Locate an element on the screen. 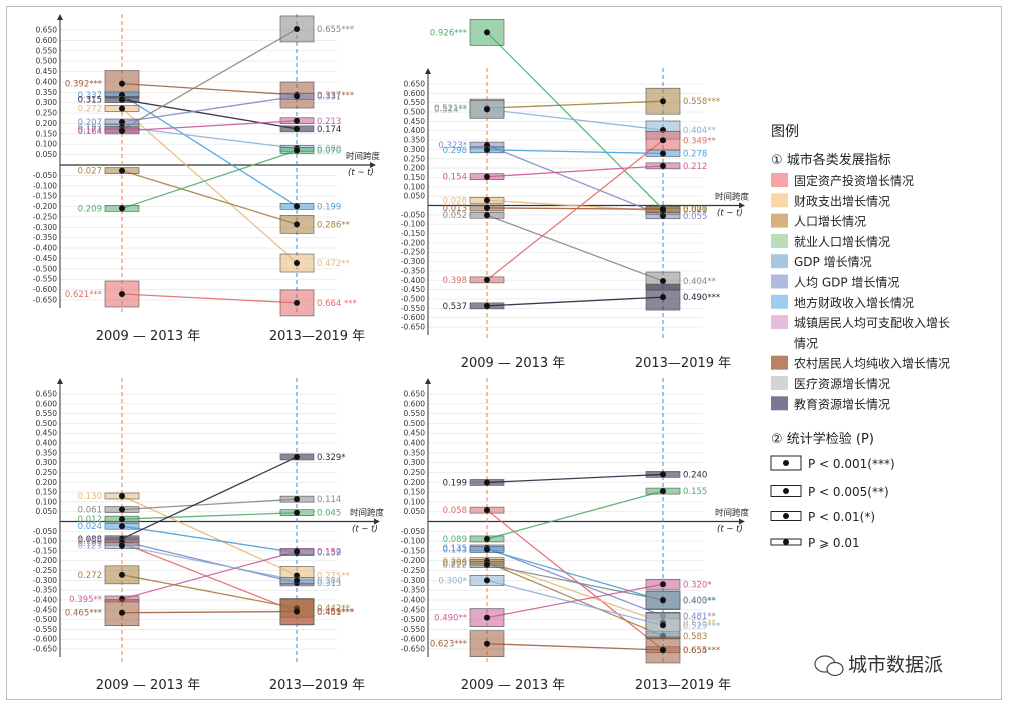 The image size is (1009, 708). y-tick-label: 0.150 is located at coordinates (415, 177).